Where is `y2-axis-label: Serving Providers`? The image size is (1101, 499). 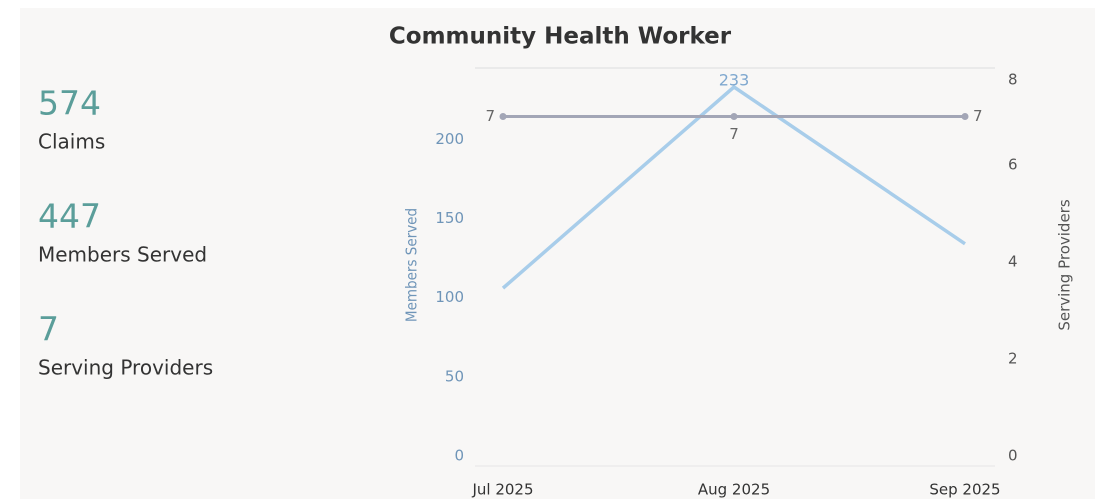
y2-axis-label: Serving Providers is located at coordinates (1065, 265).